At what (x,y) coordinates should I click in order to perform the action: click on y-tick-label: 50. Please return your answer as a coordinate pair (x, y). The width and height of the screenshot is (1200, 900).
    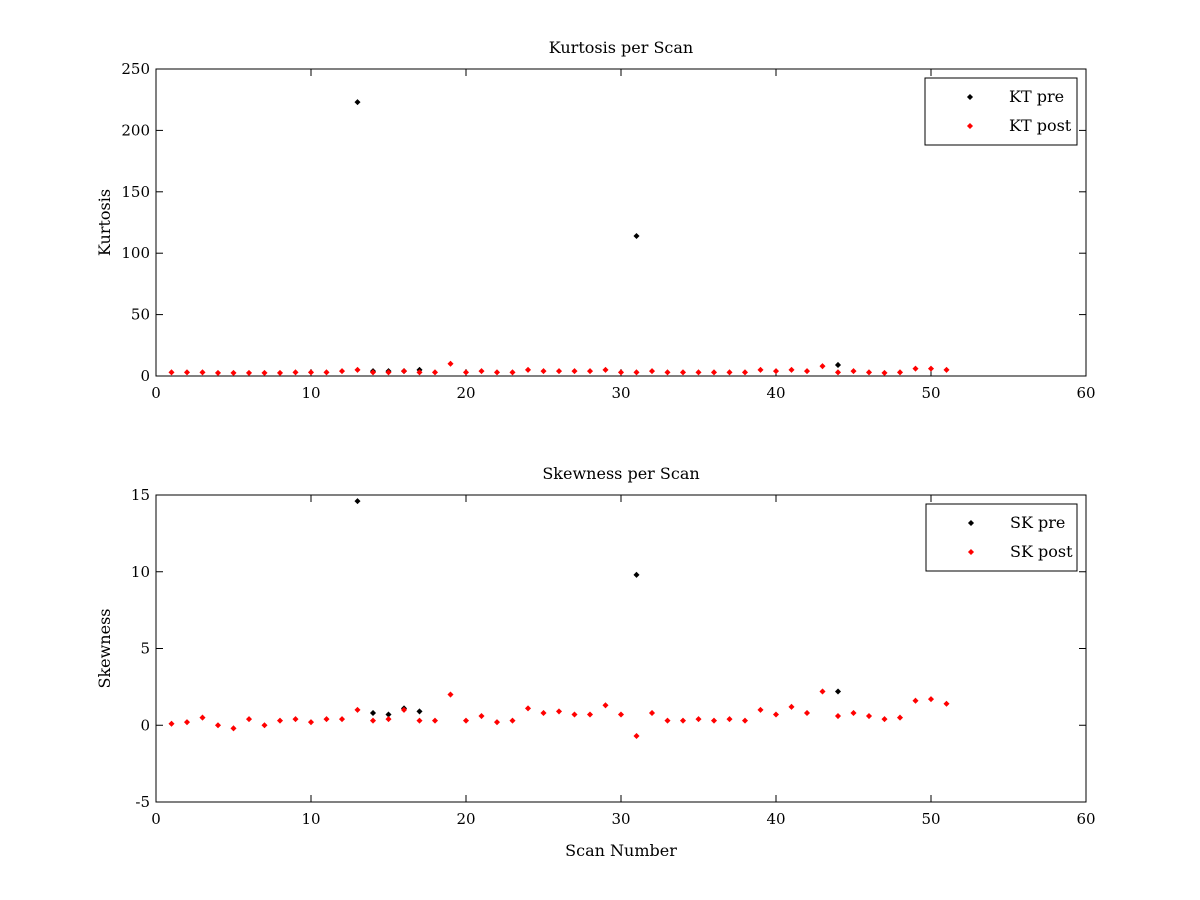
    Looking at the image, I should click on (140, 315).